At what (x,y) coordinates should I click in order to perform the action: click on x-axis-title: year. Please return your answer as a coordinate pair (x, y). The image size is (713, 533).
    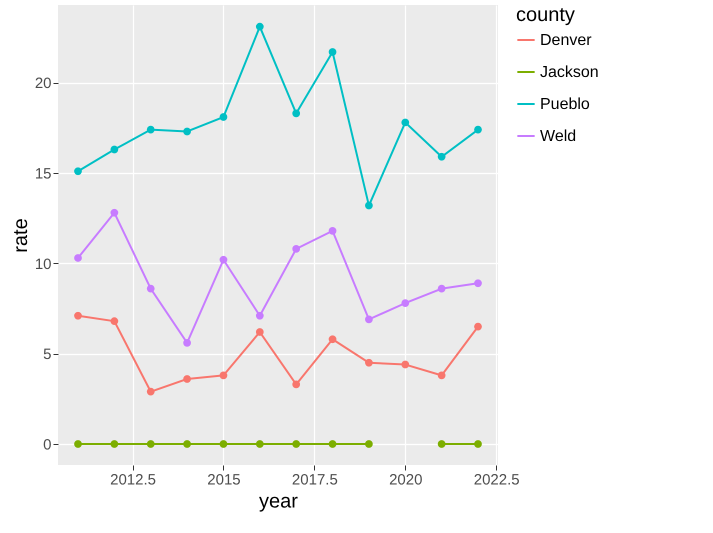
    Looking at the image, I should click on (278, 501).